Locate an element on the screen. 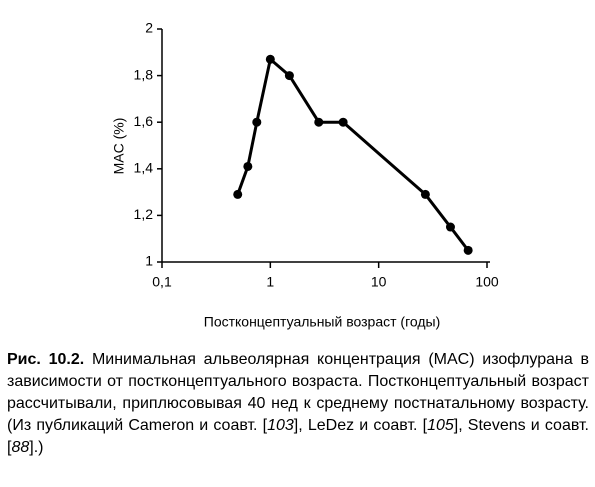 Image resolution: width=595 pixels, height=487 pixels. x-tick-label: 100 is located at coordinates (487, 282).